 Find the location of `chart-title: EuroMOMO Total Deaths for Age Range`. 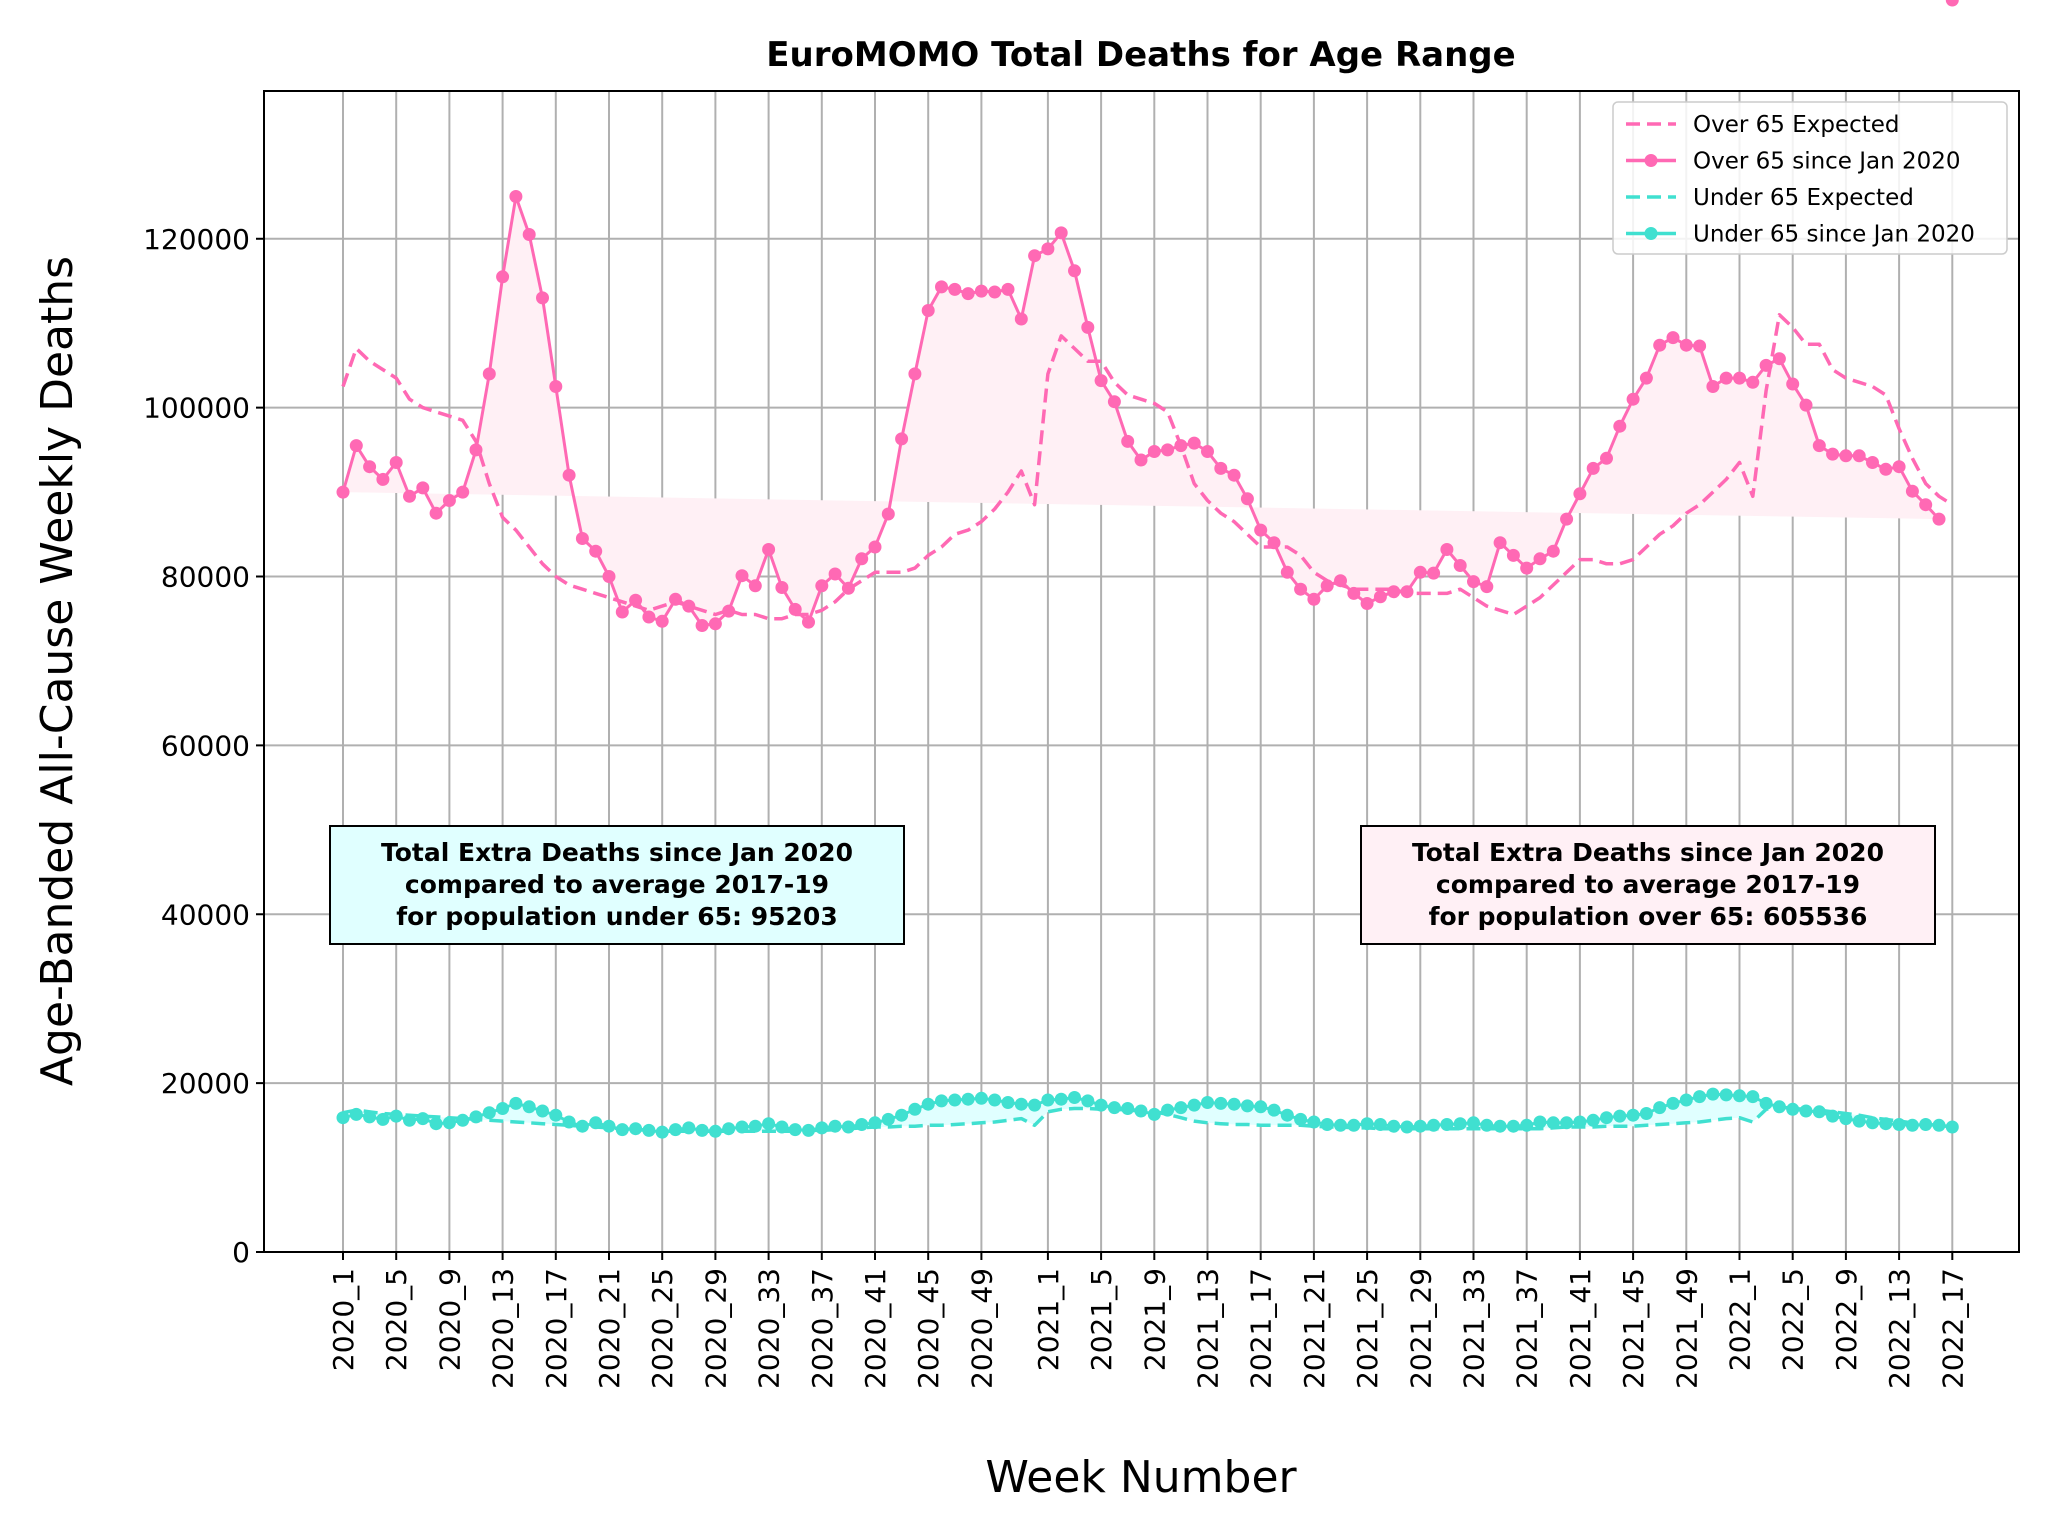

chart-title: EuroMOMO Total Deaths for Age Range is located at coordinates (1140, 55).